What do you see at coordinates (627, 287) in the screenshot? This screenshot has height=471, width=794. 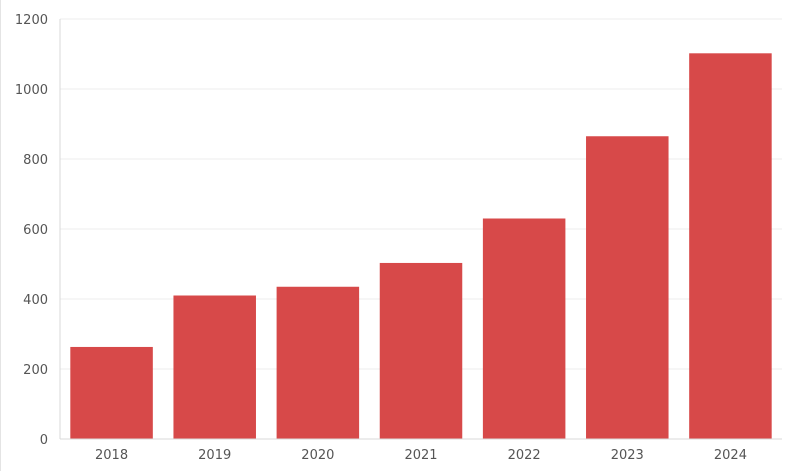 I see `bar-2023` at bounding box center [627, 287].